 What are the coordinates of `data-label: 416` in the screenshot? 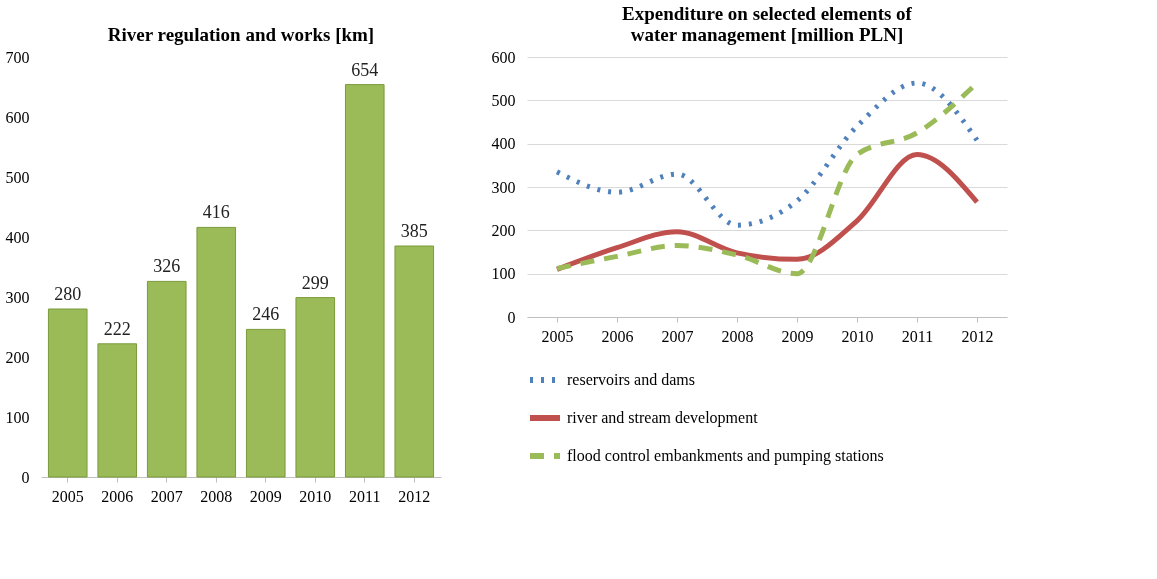 It's located at (216, 212).